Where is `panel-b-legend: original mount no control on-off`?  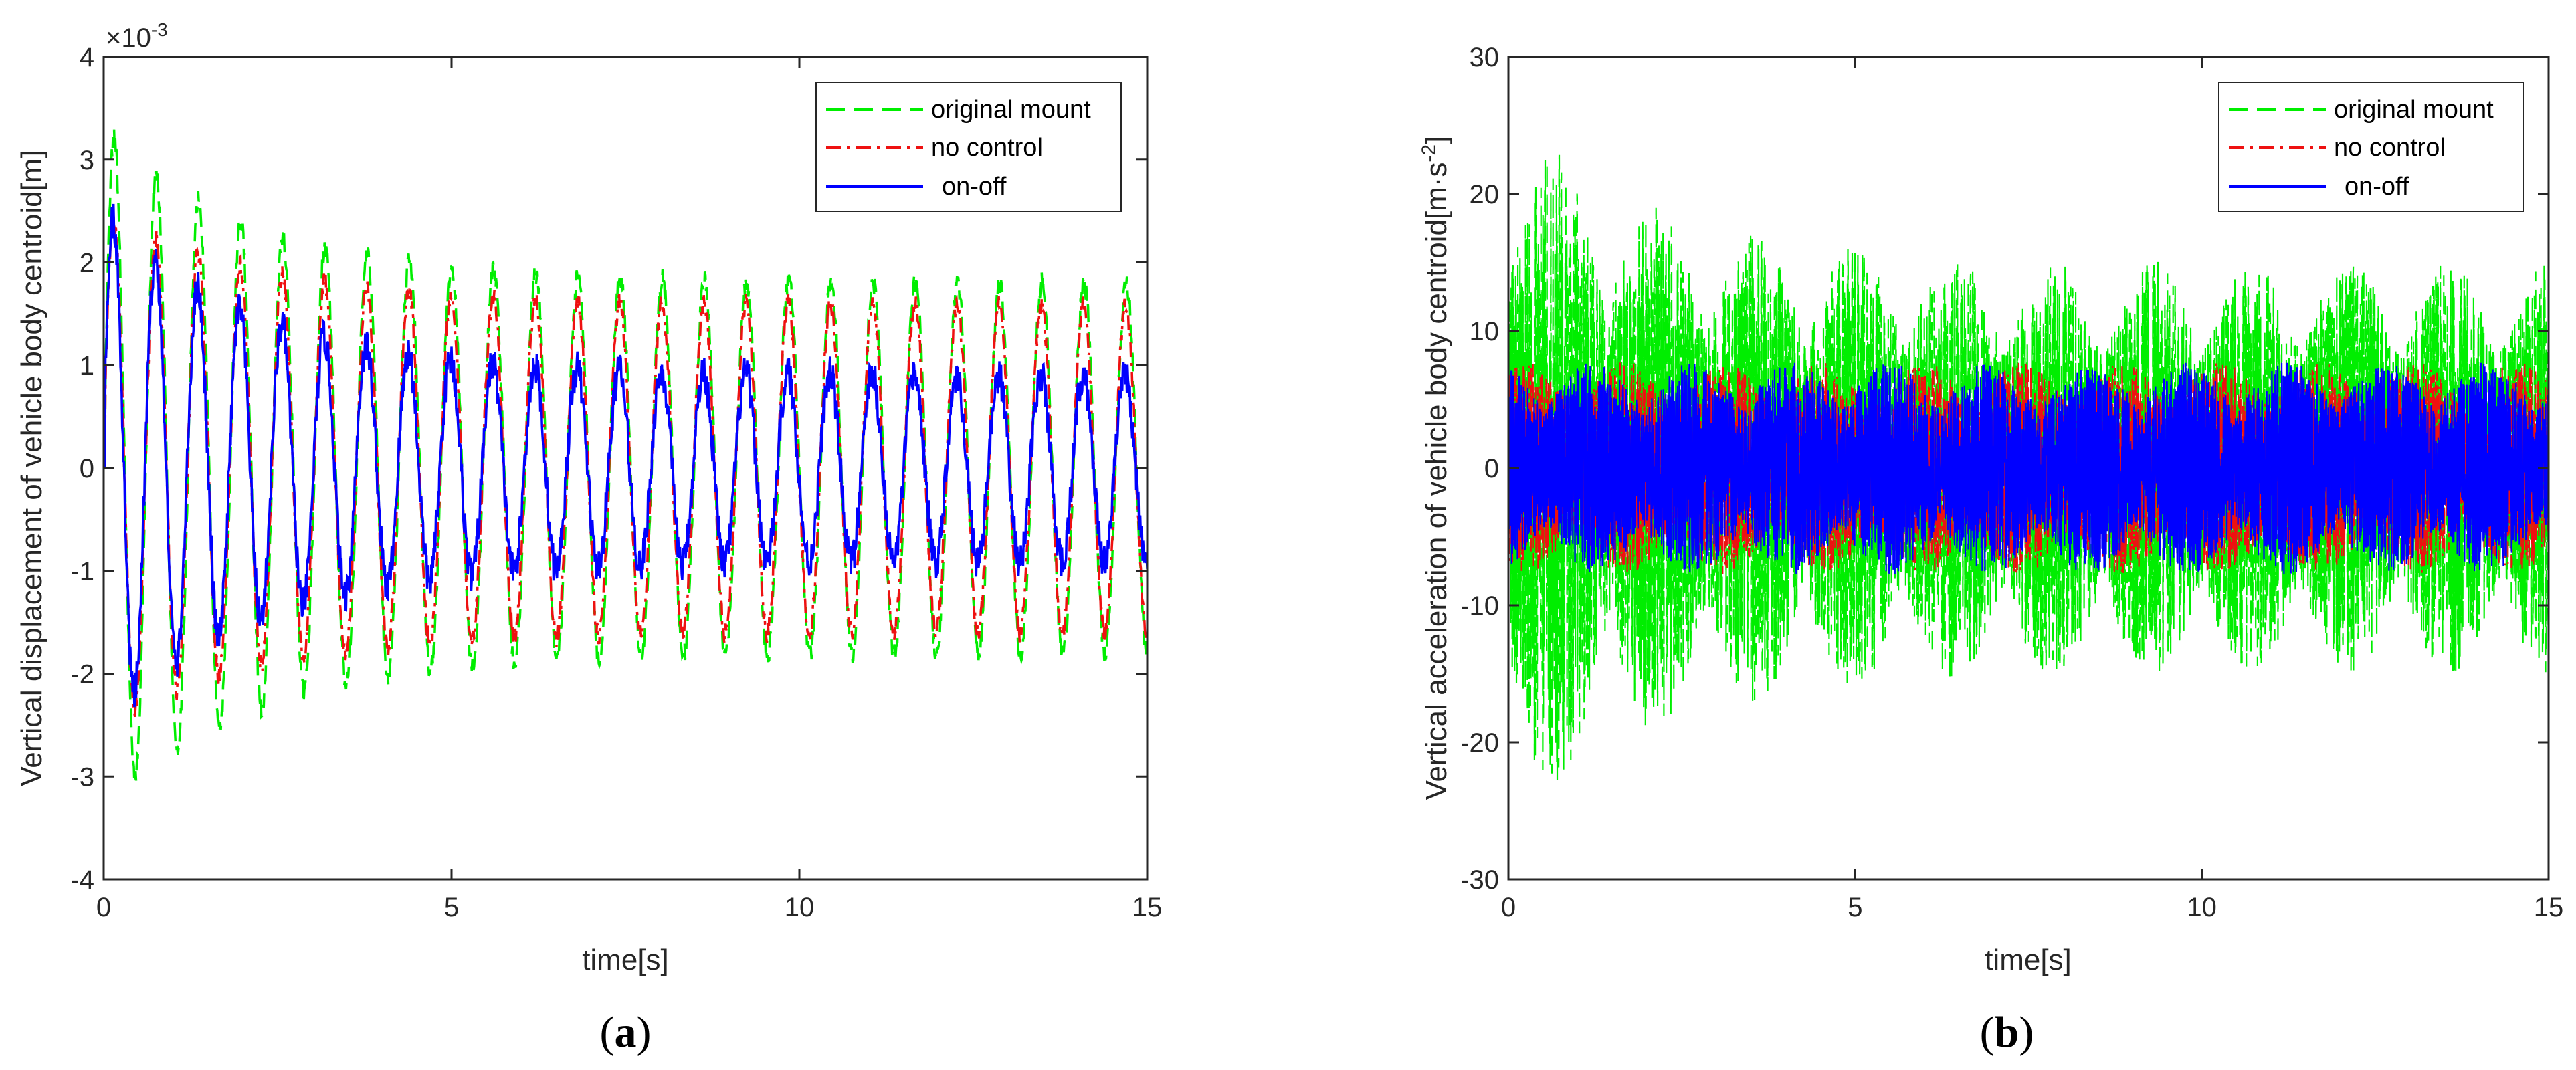
panel-b-legend: original mount no control on-off is located at coordinates (2371, 147).